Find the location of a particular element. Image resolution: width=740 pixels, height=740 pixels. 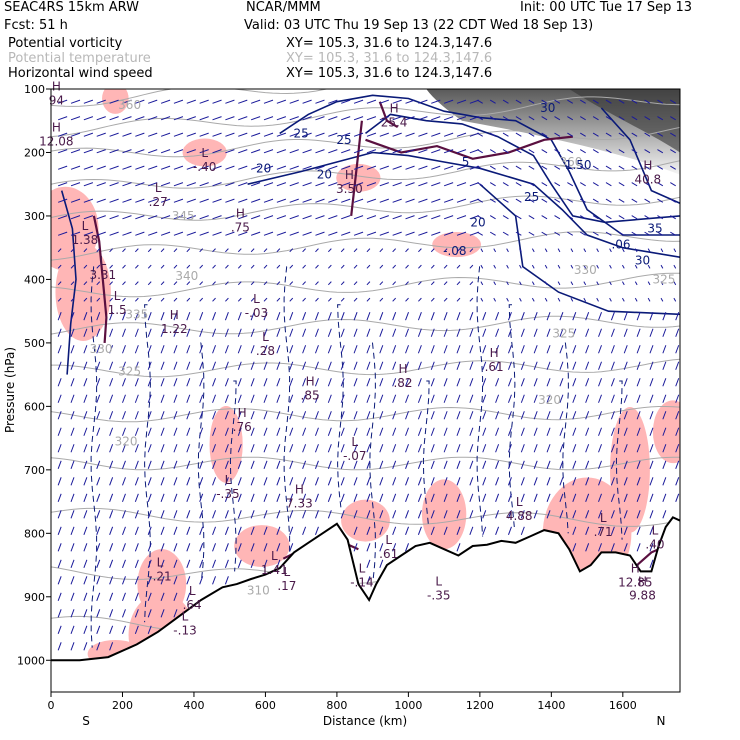

theta-contour is located at coordinates (365, 208).